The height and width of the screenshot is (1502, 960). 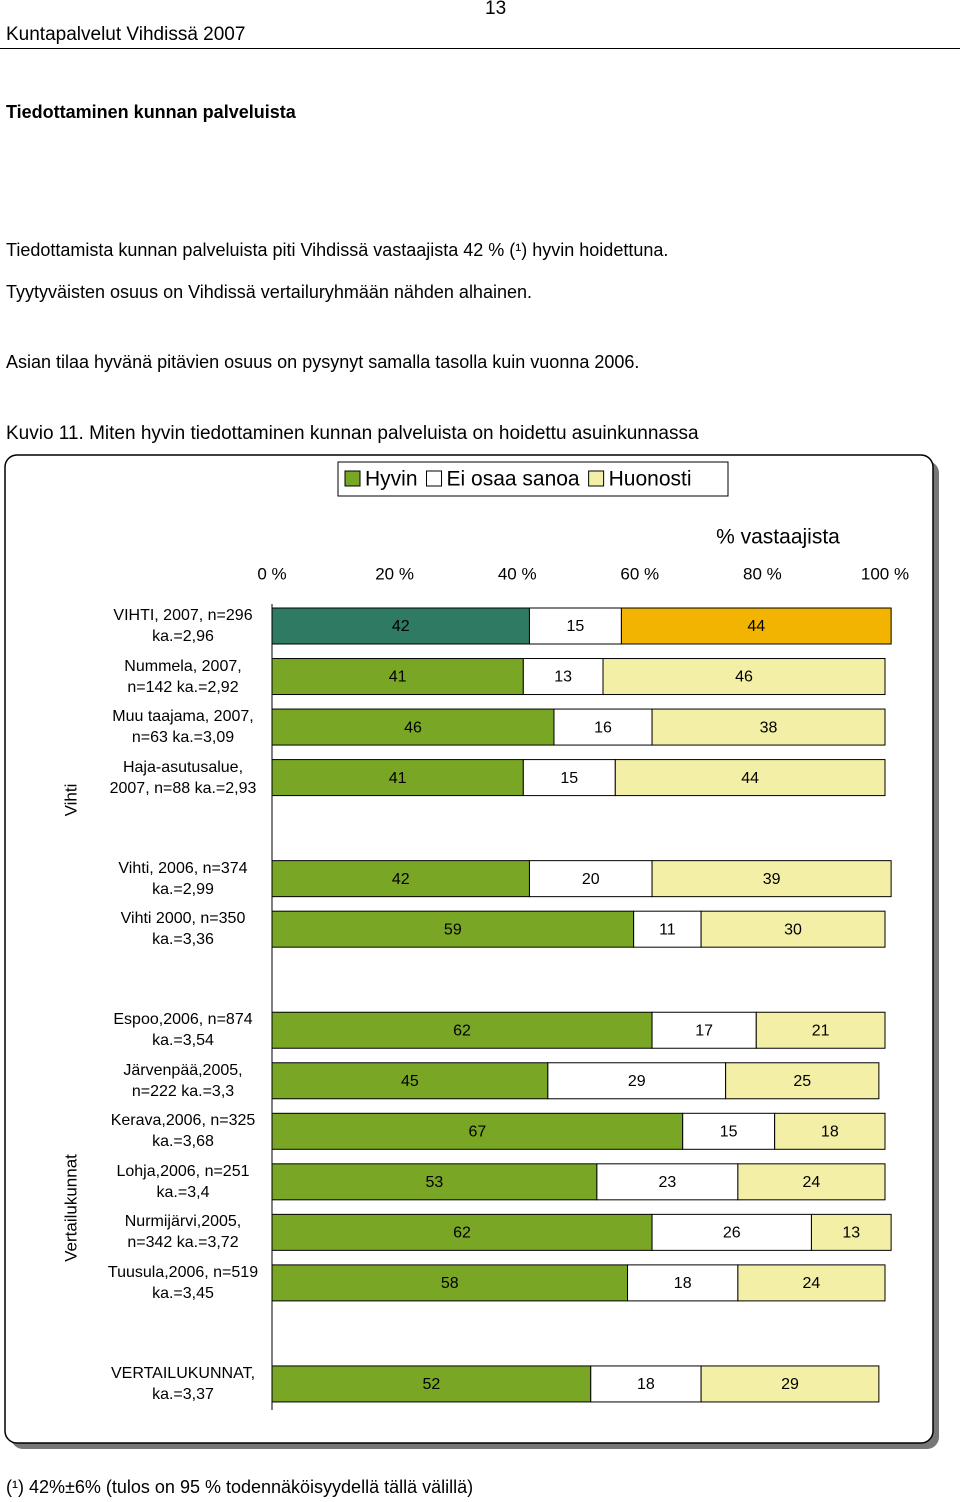 I want to click on value-label: 11, so click(x=667, y=929).